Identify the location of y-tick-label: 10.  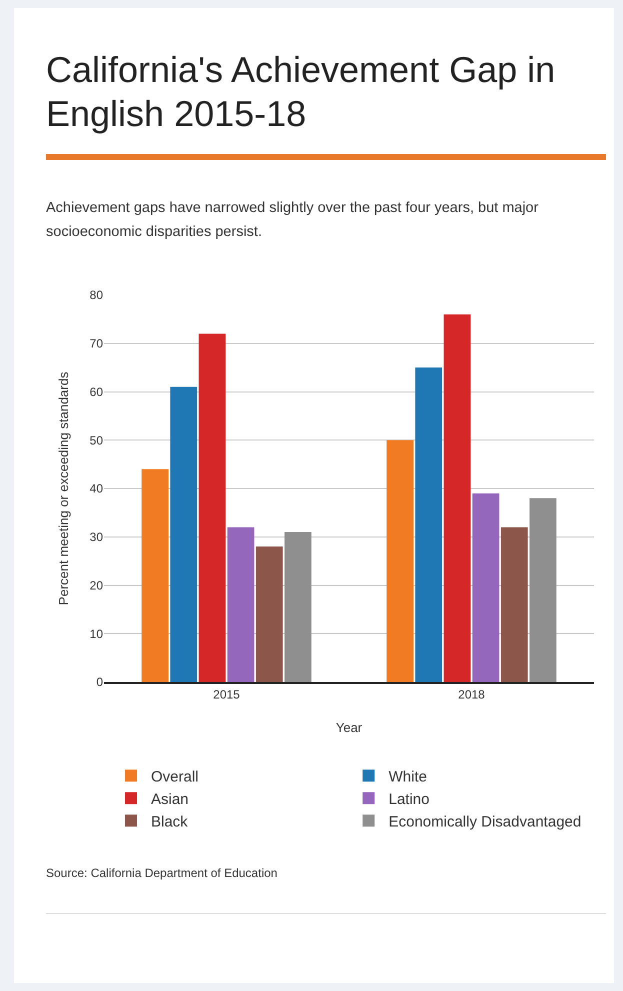
(97, 633).